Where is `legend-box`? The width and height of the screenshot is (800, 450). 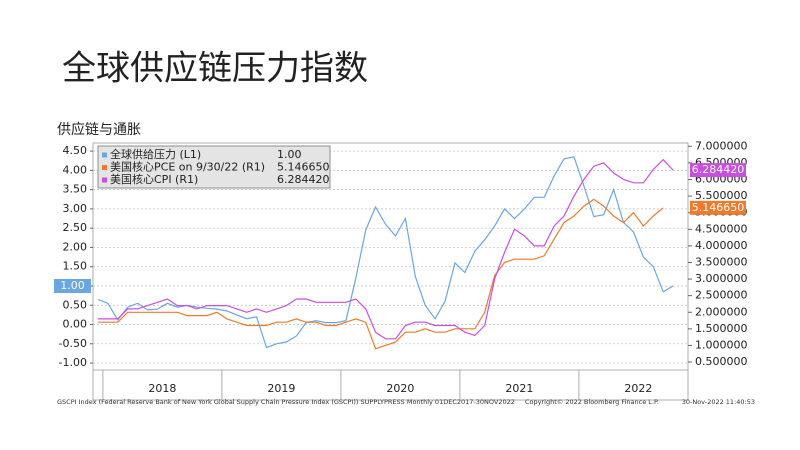
legend-box is located at coordinates (214, 167).